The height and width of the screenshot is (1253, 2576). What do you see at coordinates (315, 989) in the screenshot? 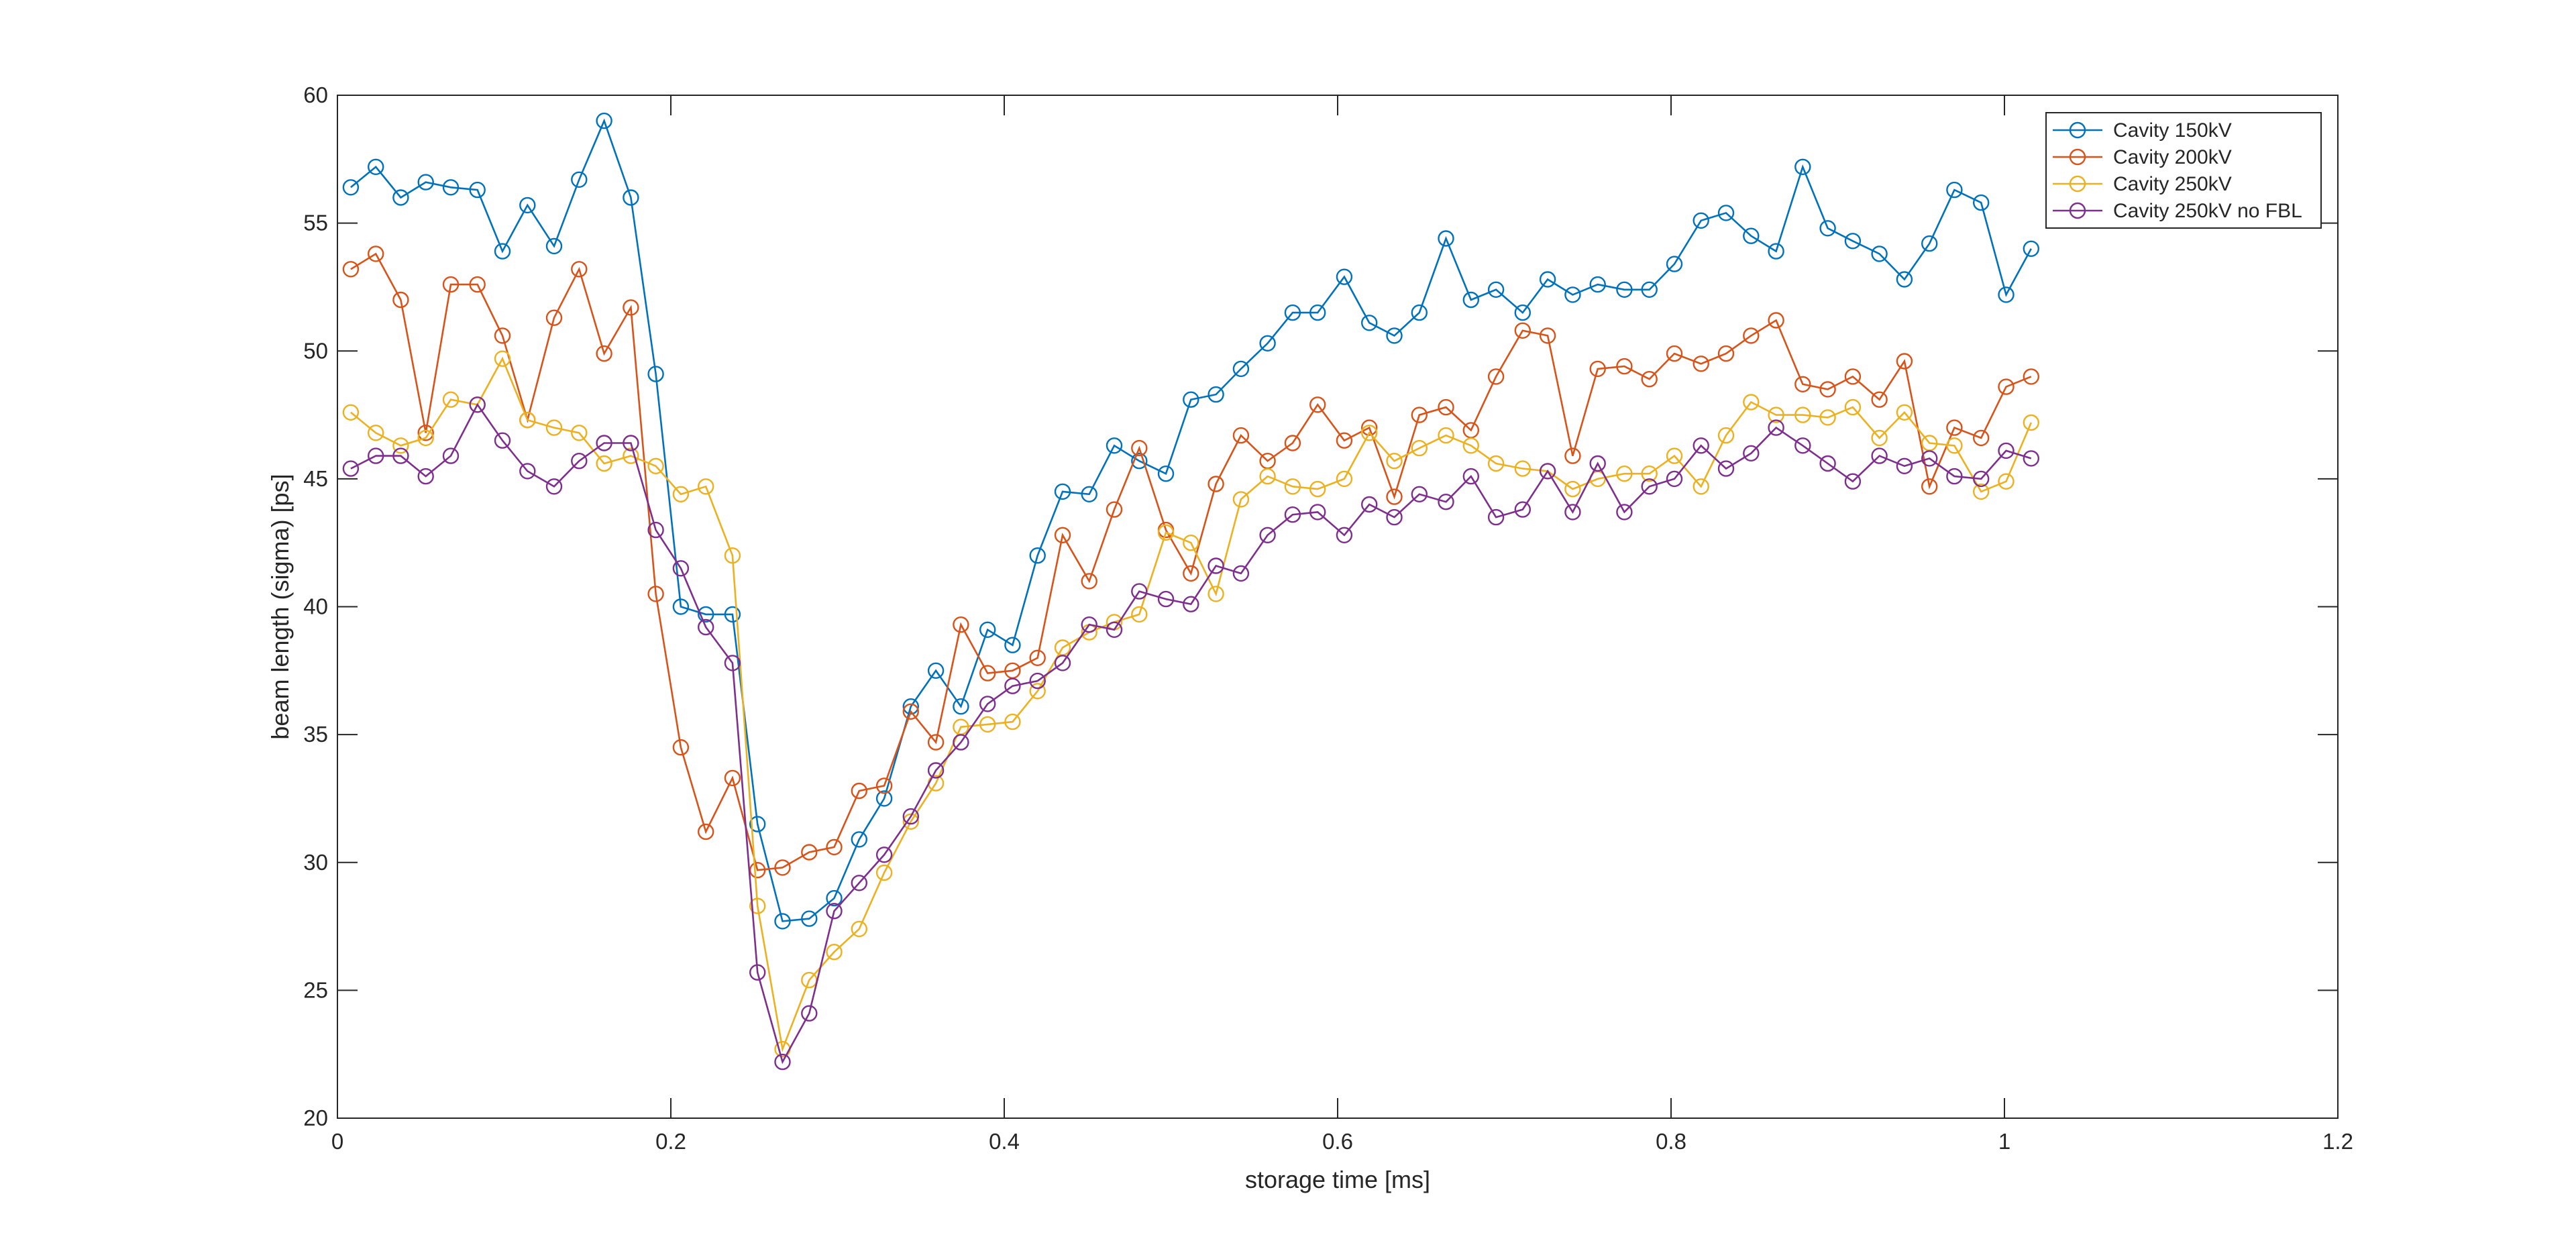
I see `y-tick-label: 25` at bounding box center [315, 989].